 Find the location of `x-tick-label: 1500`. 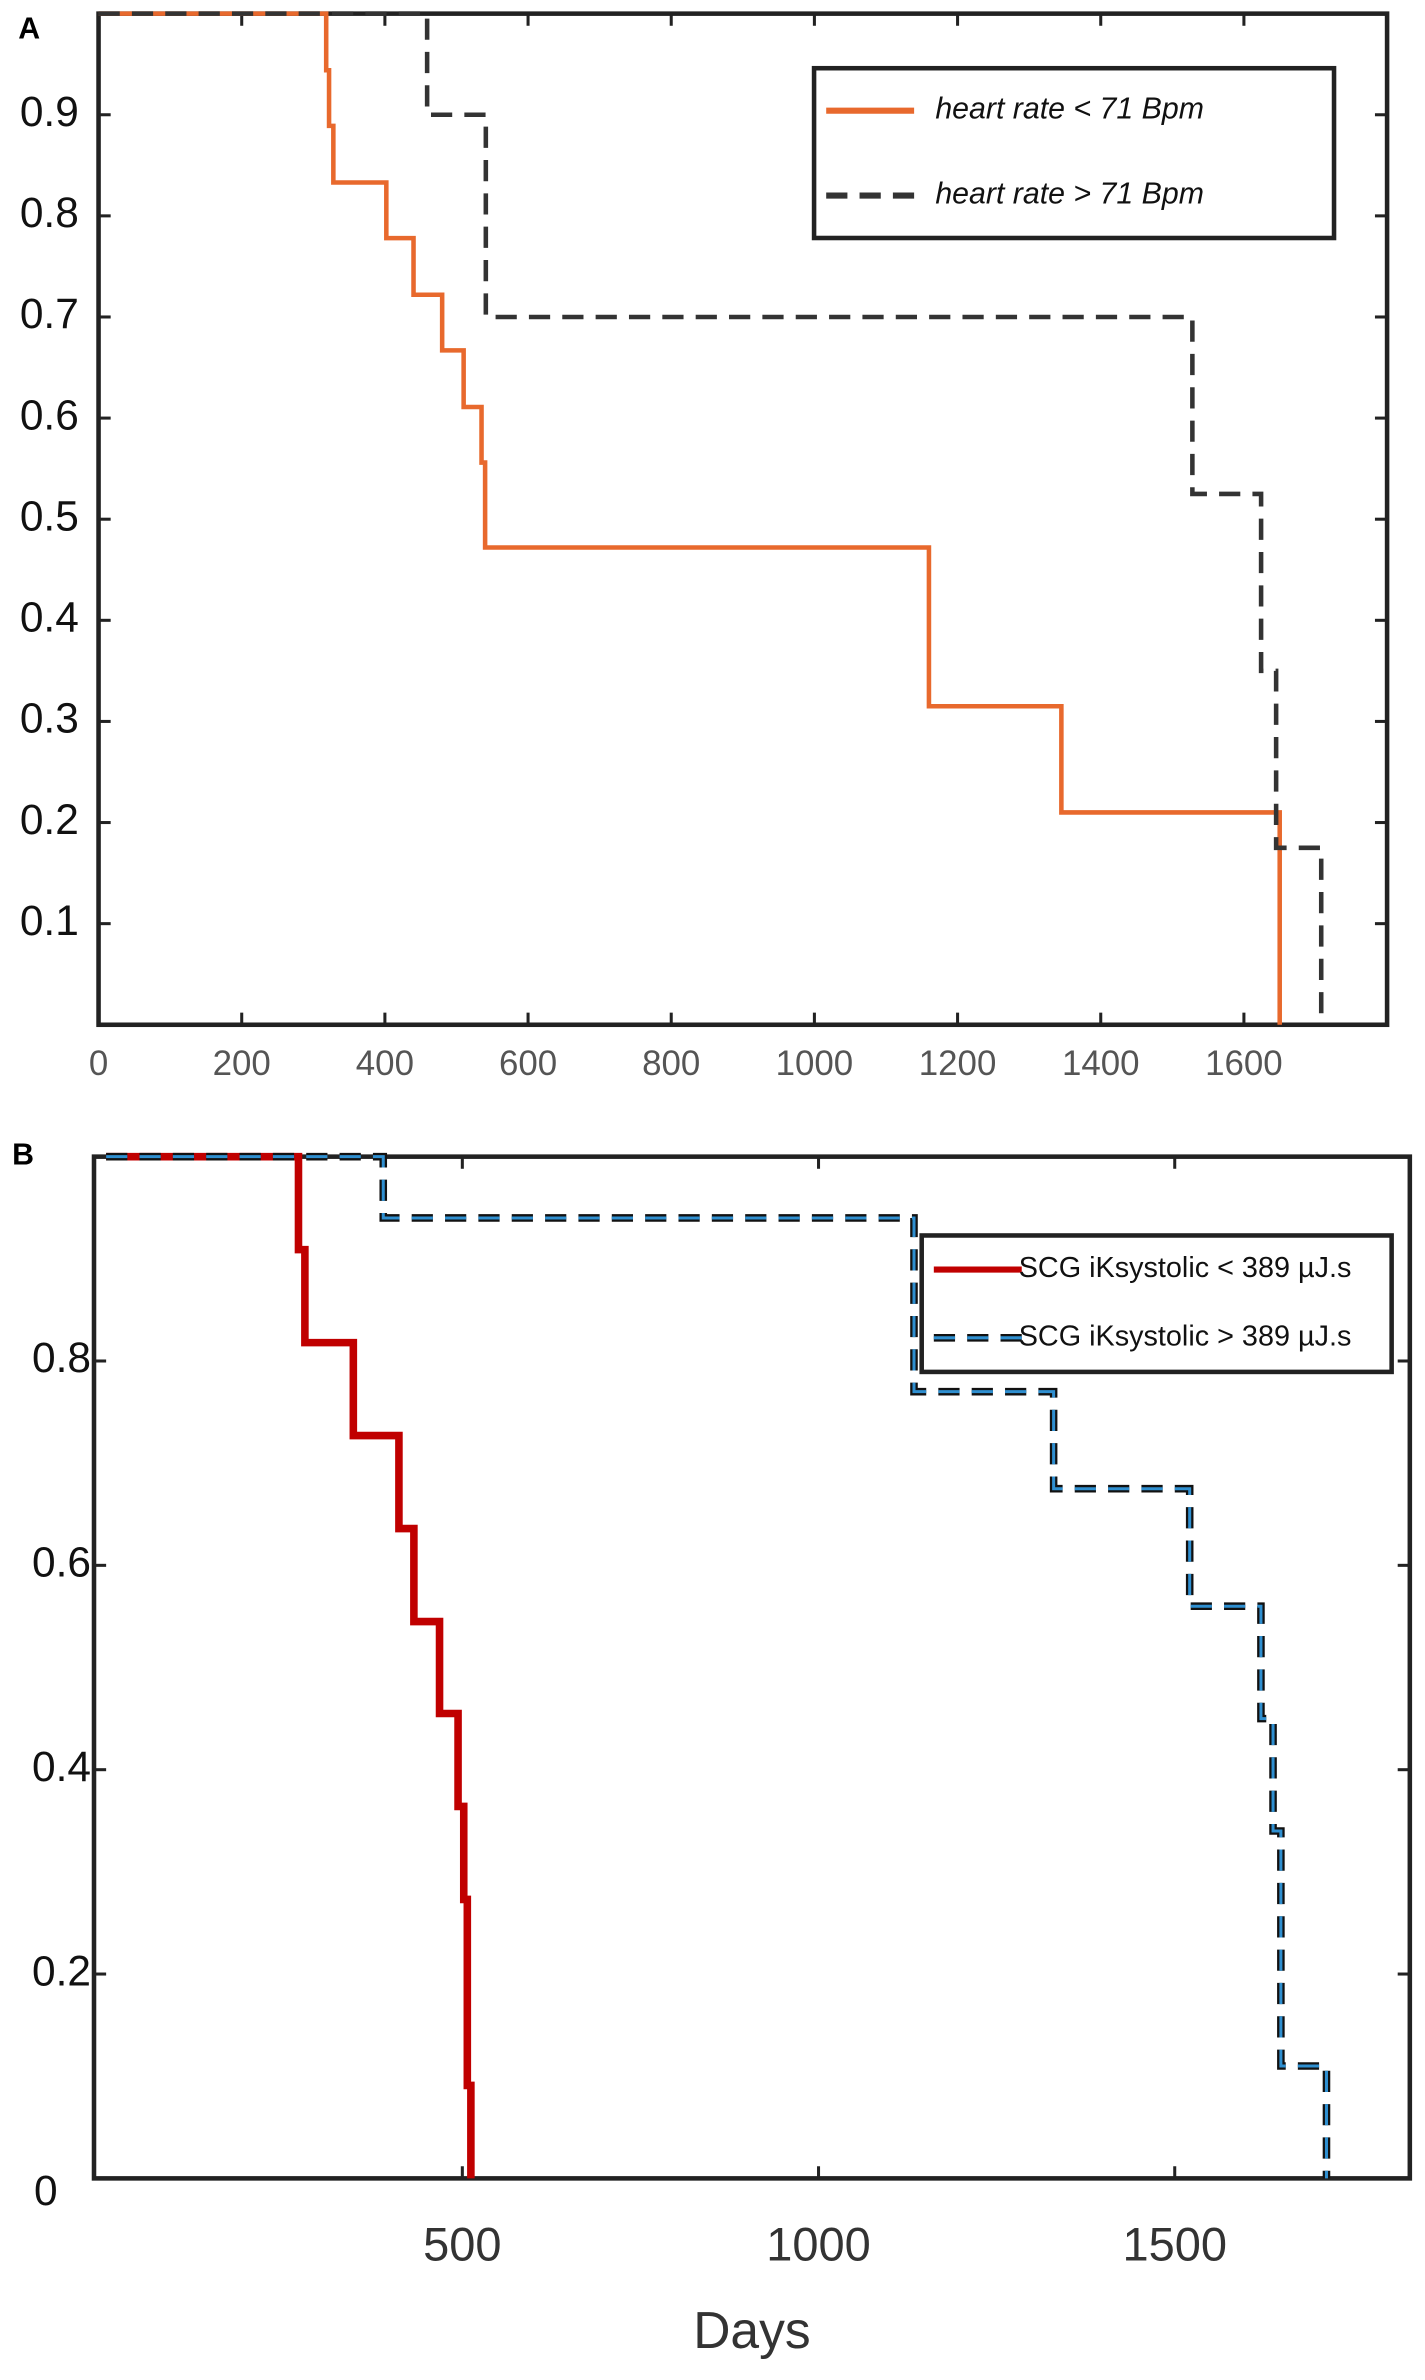

x-tick-label: 1500 is located at coordinates (1174, 2244).